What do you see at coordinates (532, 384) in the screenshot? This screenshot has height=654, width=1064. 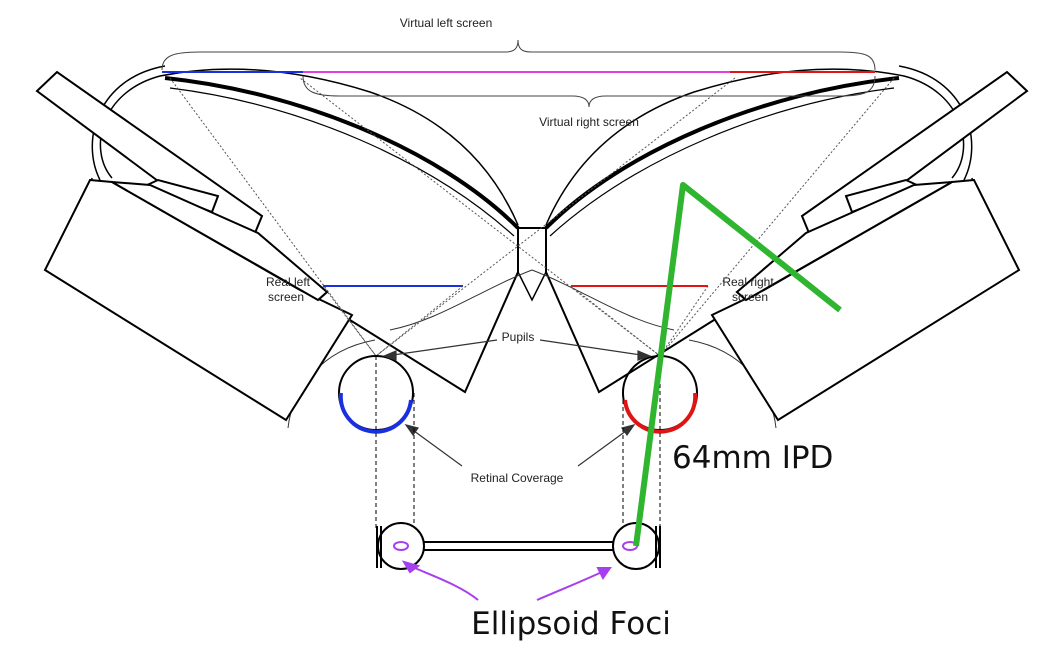 I see `head-outline` at bounding box center [532, 384].